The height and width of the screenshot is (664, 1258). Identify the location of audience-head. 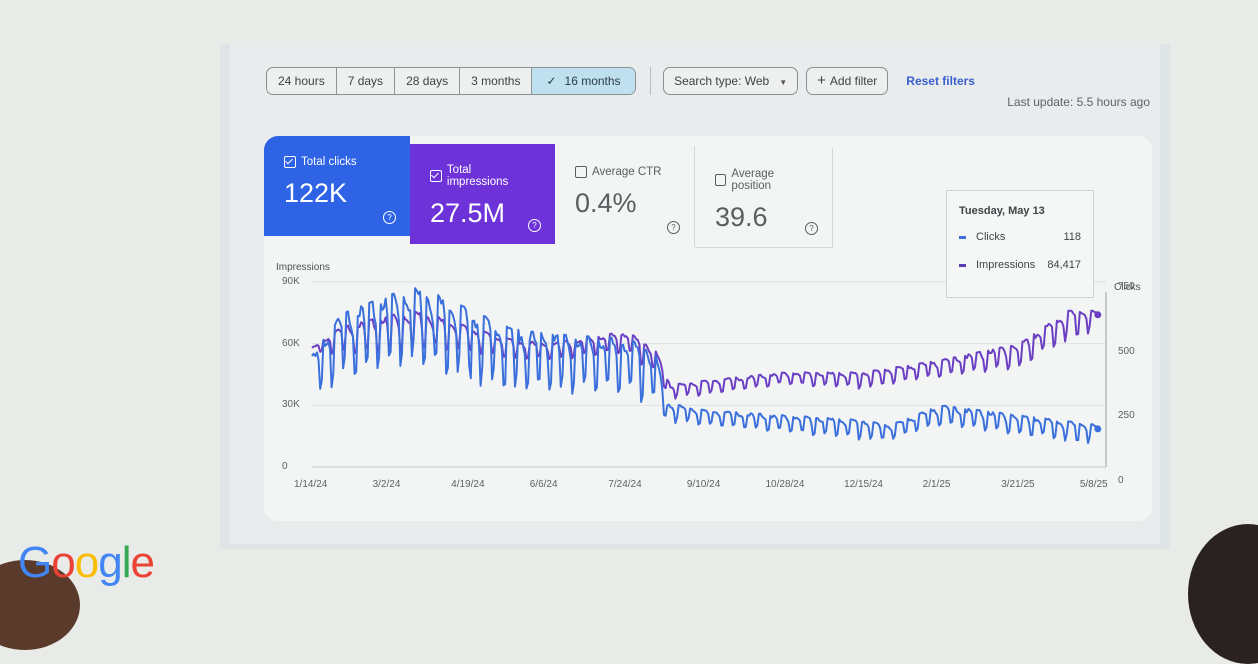
(1223, 594).